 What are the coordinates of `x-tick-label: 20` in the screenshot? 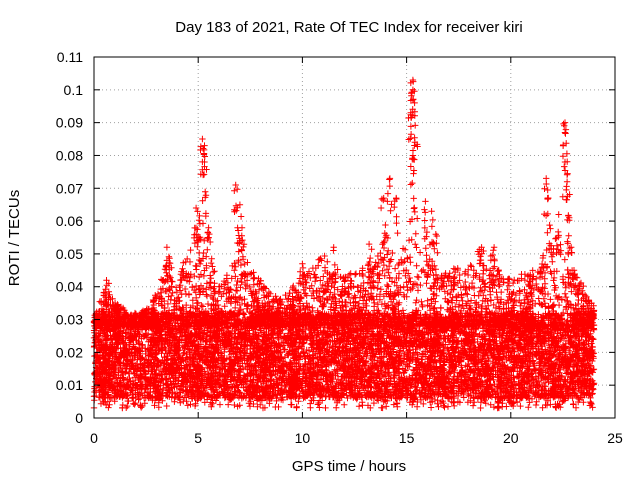 It's located at (511, 438).